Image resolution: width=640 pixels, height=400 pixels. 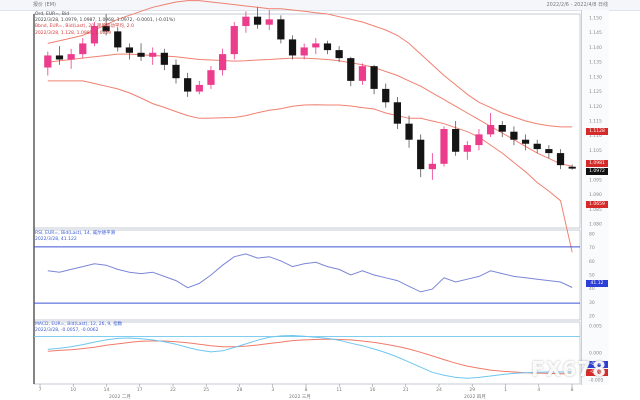 What do you see at coordinates (592, 289) in the screenshot?
I see `rsi-y-tick: 40` at bounding box center [592, 289].